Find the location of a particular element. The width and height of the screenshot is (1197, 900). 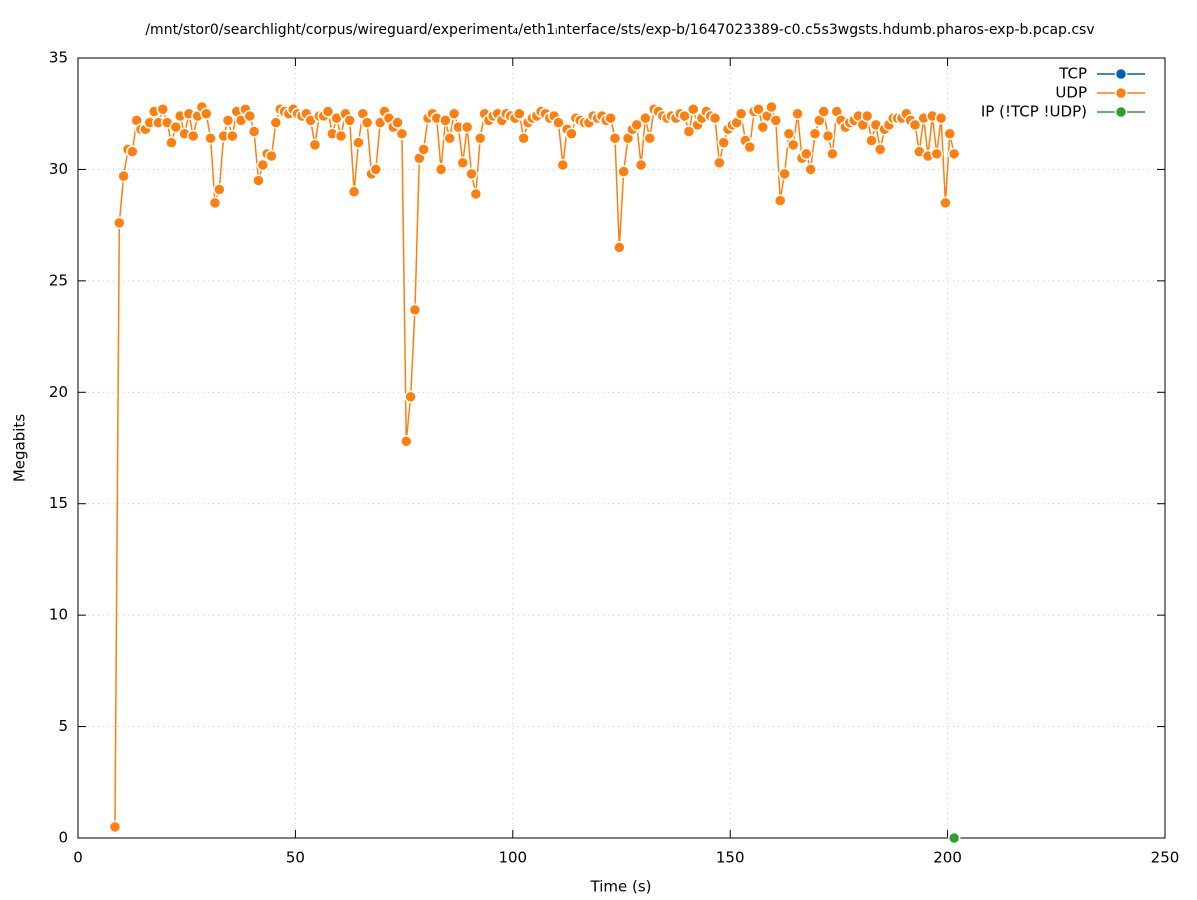

y-tick-label: 5 is located at coordinates (63, 726).